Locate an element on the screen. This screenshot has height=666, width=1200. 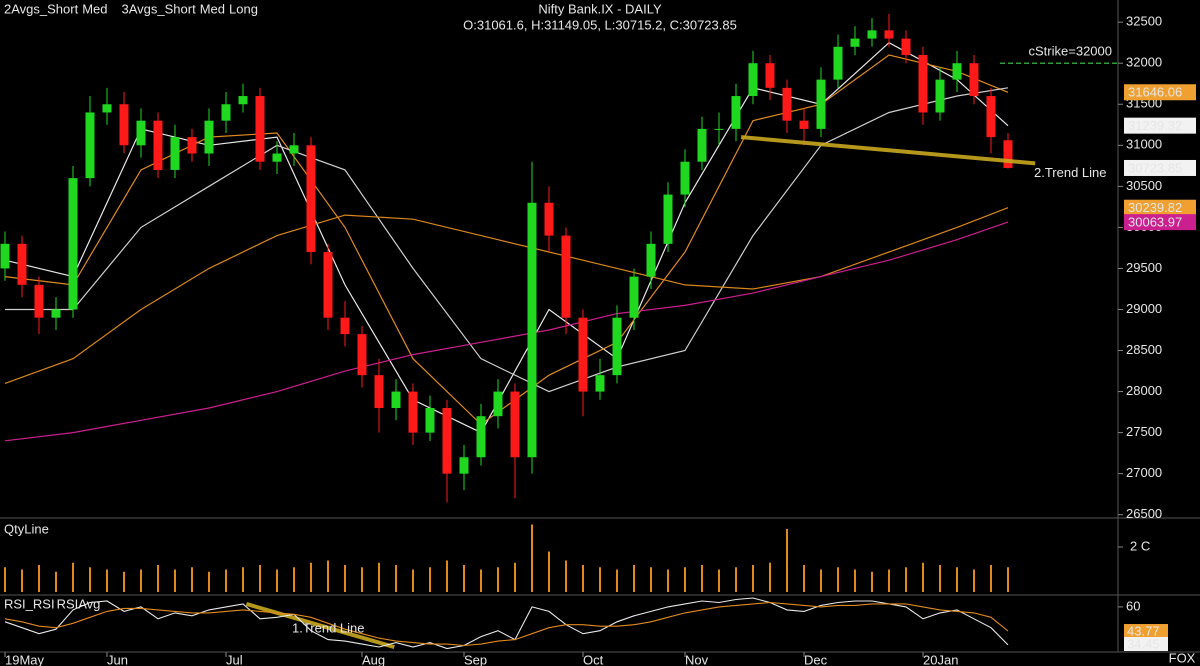
legend-entry: RSIAvg is located at coordinates (79, 603).